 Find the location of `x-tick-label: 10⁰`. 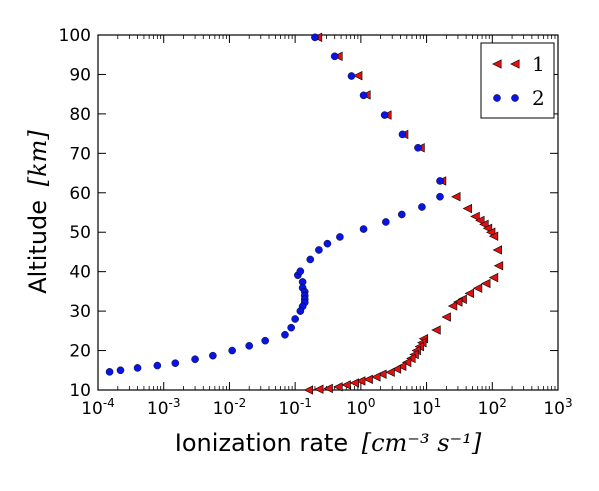

x-tick-label: 10⁰ is located at coordinates (360, 407).